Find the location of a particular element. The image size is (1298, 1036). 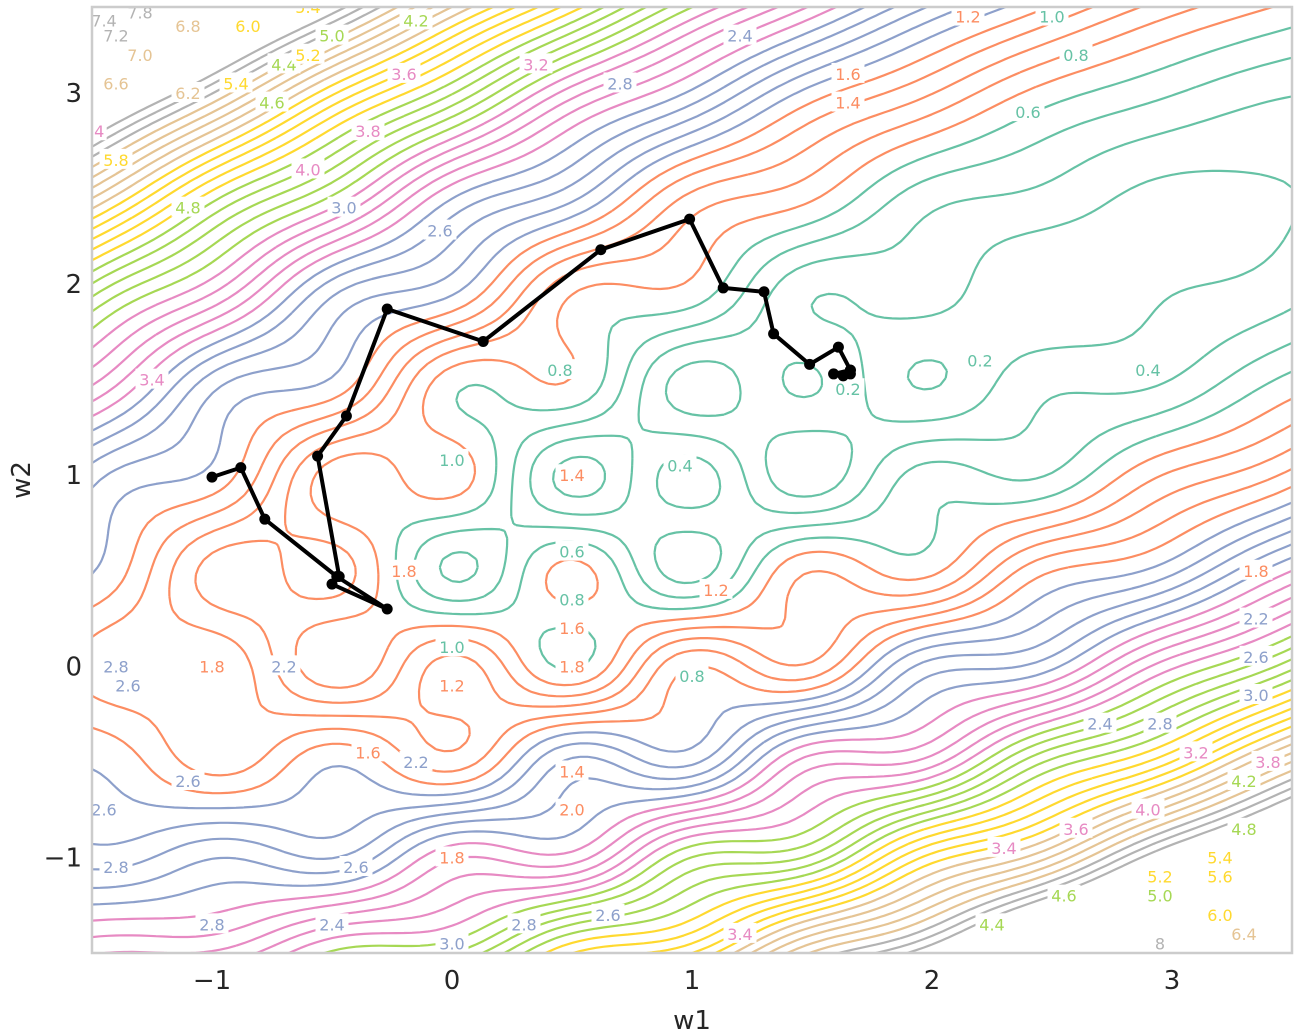

x-tick-label: 1 is located at coordinates (692, 981).